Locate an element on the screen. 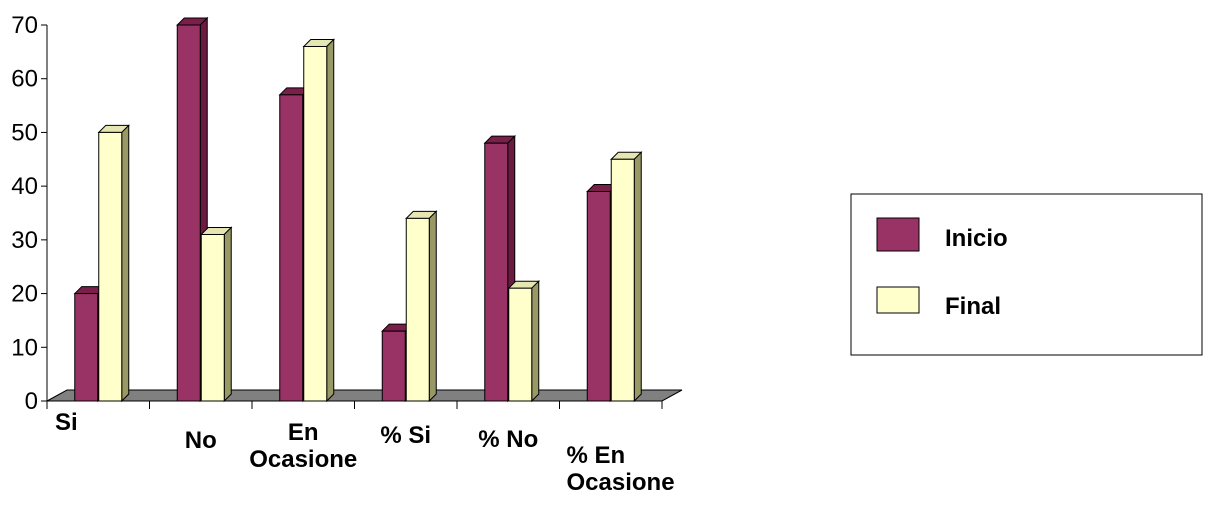 The height and width of the screenshot is (517, 1212). bar-final-pct-si is located at coordinates (421, 306).